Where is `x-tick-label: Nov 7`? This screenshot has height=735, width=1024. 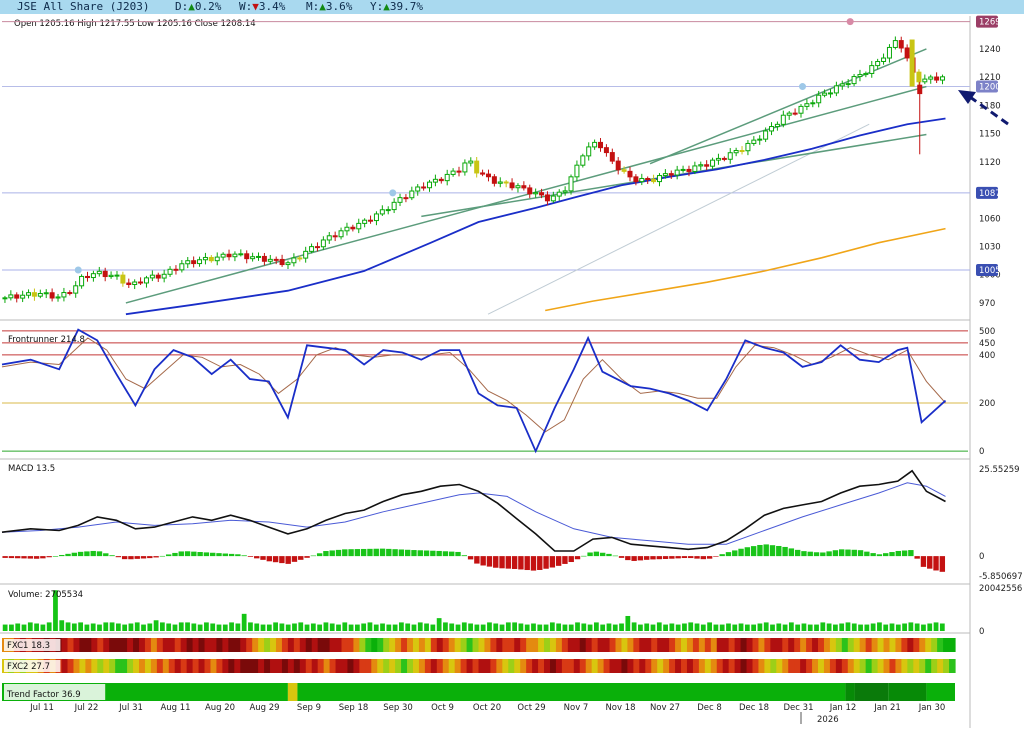
x-tick-label: Nov 7 is located at coordinates (576, 708).